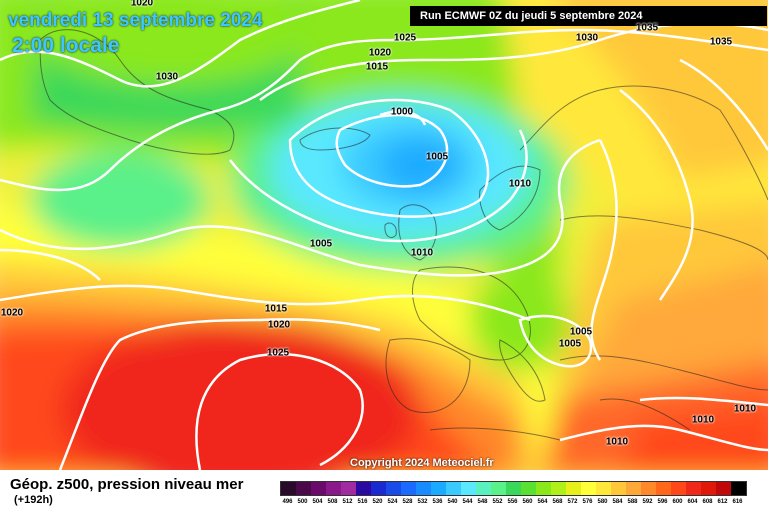  I want to click on color-scale-bar, so click(513, 488).